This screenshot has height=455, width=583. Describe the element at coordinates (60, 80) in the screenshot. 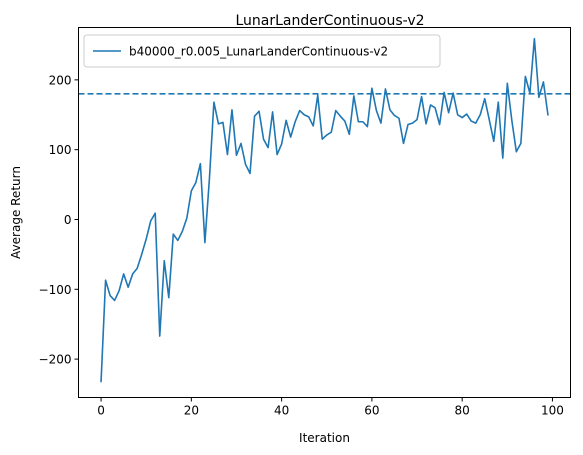

I see `y-tick-label: 200` at that location.